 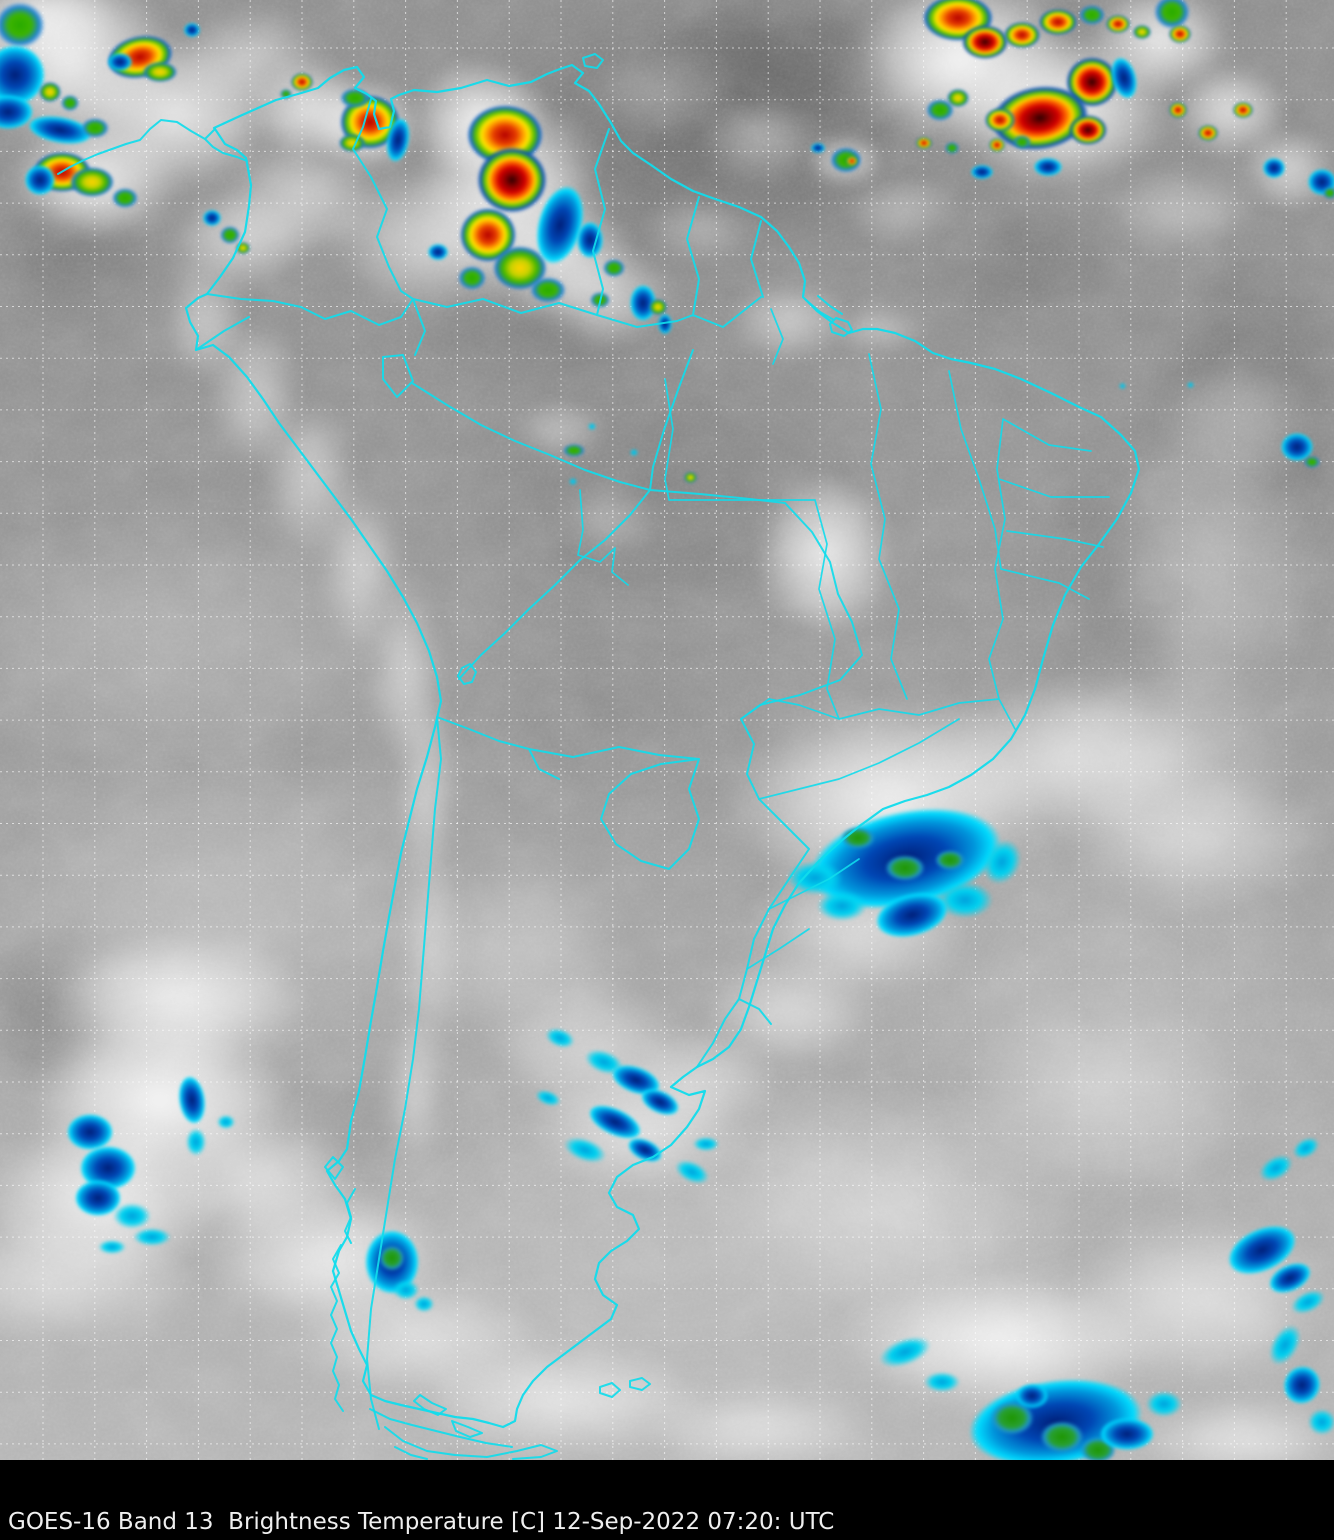 I want to click on coastline-central-america, so click(x=152, y=147).